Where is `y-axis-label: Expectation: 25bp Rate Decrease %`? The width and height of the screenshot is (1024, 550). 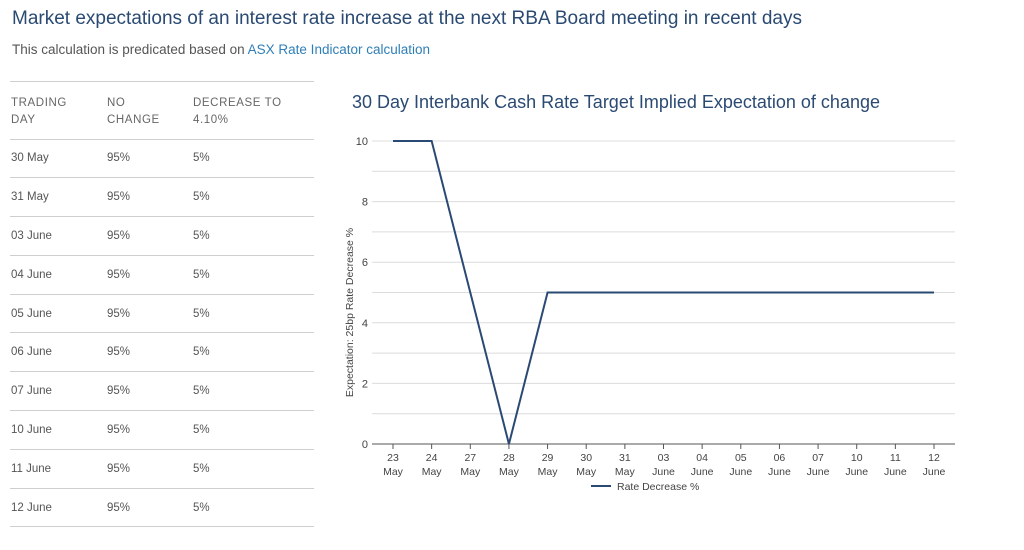 y-axis-label: Expectation: 25bp Rate Decrease % is located at coordinates (350, 312).